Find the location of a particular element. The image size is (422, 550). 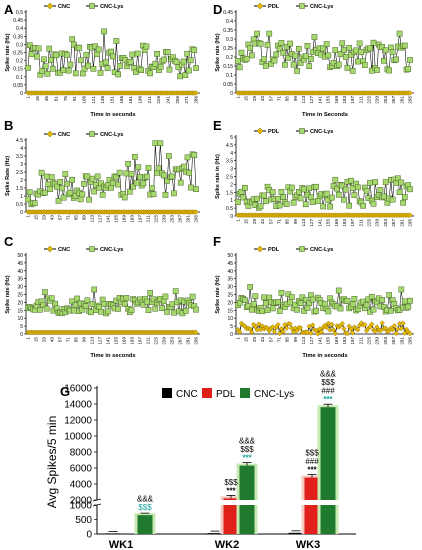

significance-marker: &&& is located at coordinates (247, 441).